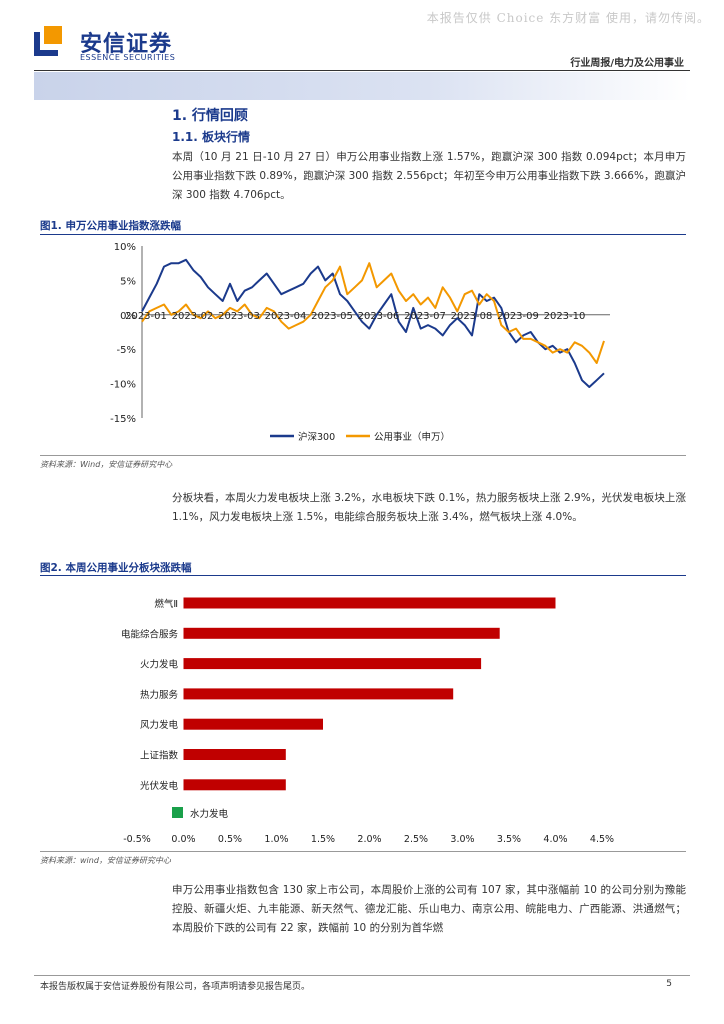 The height and width of the screenshot is (1024, 724). Describe the element at coordinates (276, 839) in the screenshot. I see `x-tick-label: 1.0%` at that location.